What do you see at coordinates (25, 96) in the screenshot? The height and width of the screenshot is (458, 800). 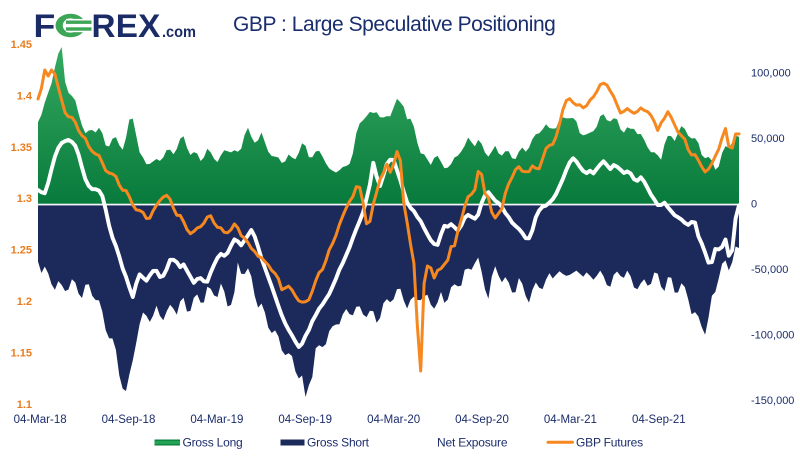 I see `svg-text: 1.4` at bounding box center [25, 96].